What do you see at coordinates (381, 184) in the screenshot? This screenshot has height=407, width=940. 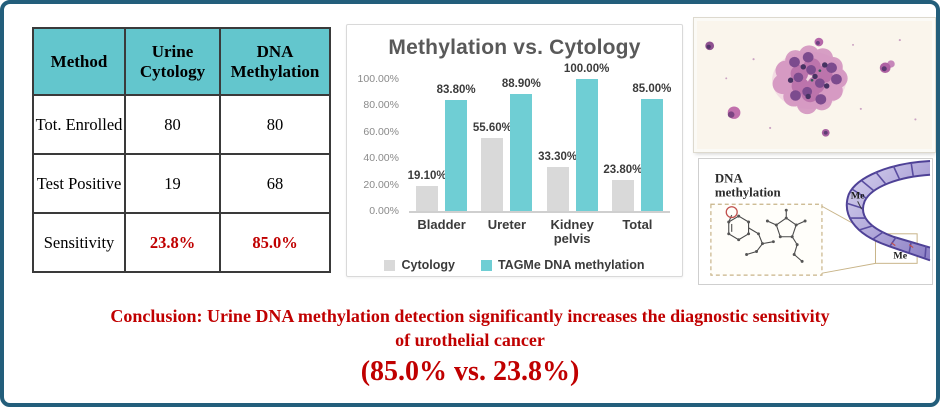 I see `y-tick-label: 20.00%` at bounding box center [381, 184].